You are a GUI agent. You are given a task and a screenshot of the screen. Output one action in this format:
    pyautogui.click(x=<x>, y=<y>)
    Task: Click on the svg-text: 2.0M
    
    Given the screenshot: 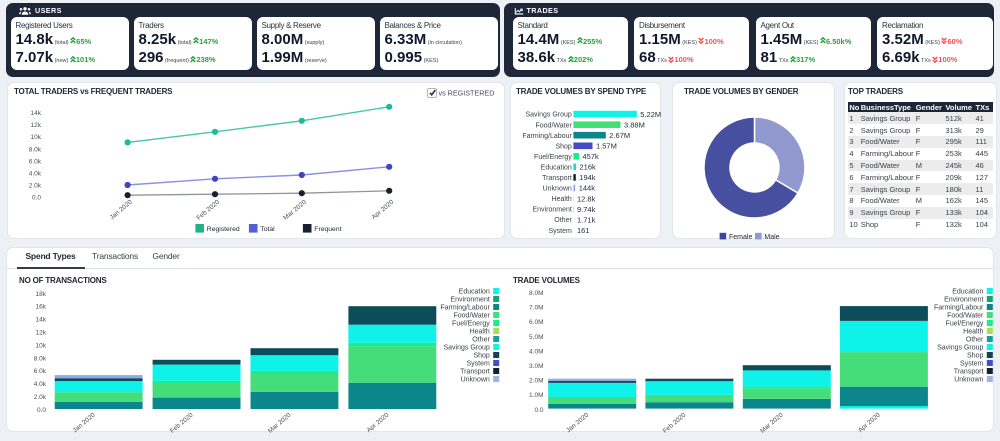 What is the action you would take?
    pyautogui.click(x=536, y=381)
    